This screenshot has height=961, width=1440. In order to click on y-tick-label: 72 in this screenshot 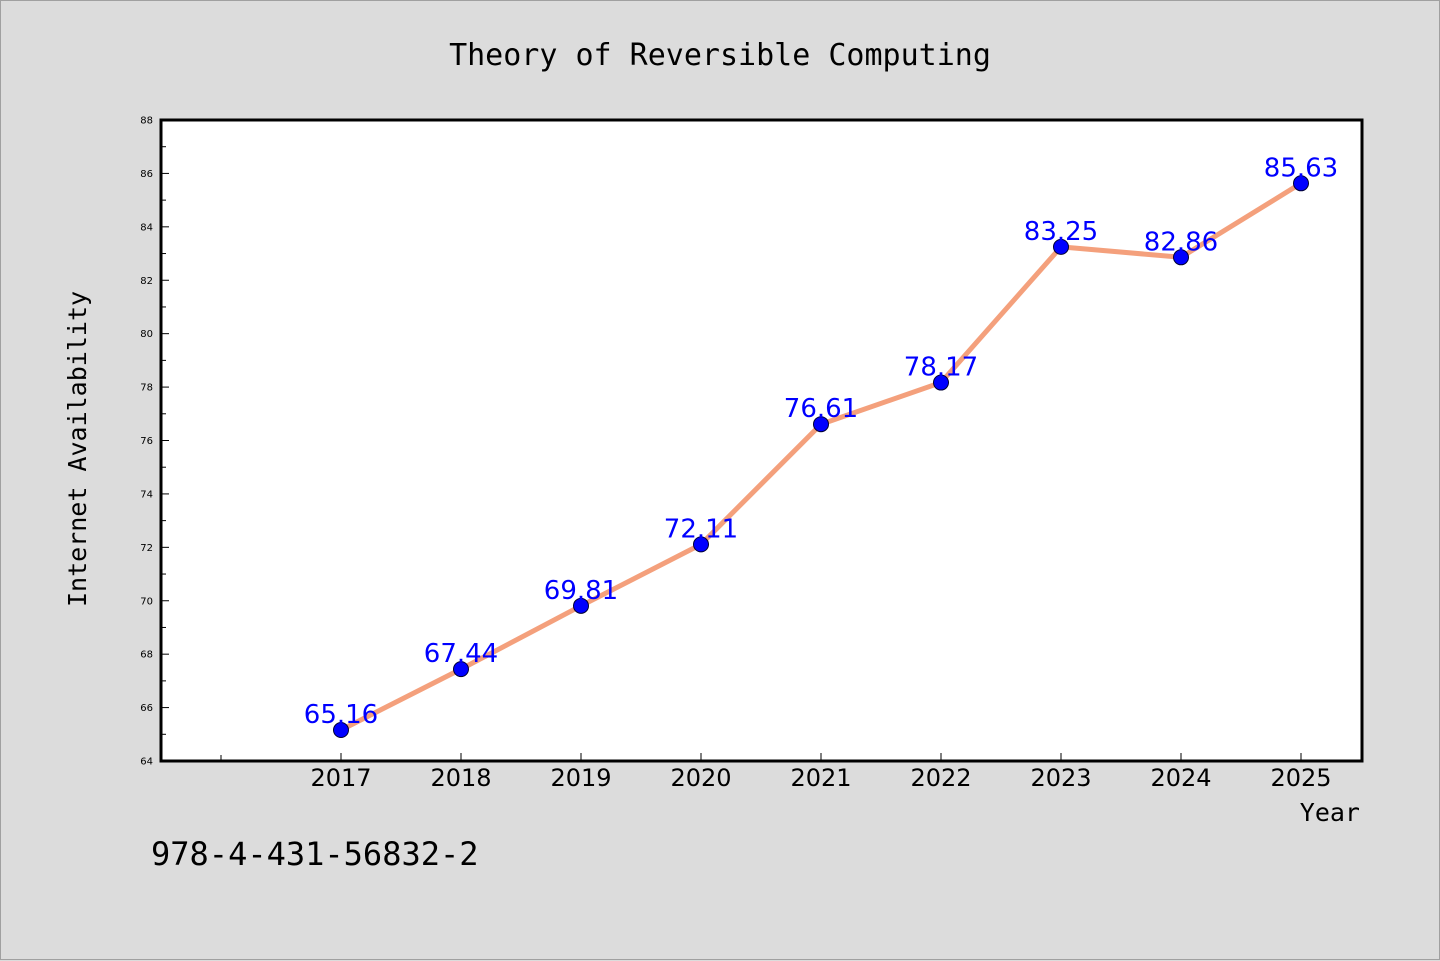, I will do `click(146, 548)`.